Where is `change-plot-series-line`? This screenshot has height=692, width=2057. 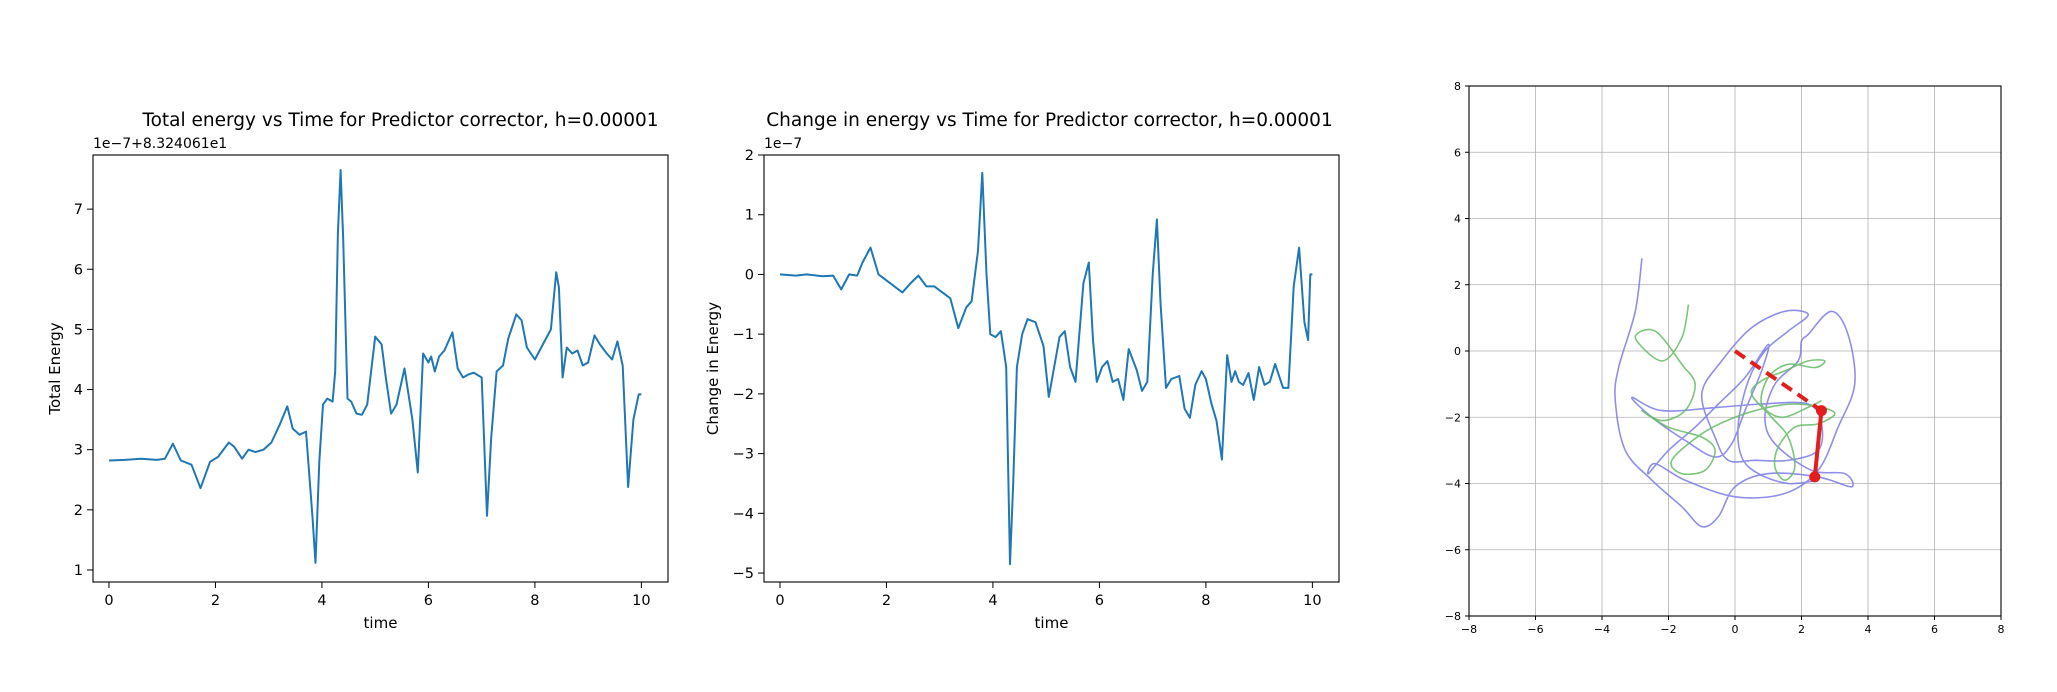
change-plot-series-line is located at coordinates (1046, 368).